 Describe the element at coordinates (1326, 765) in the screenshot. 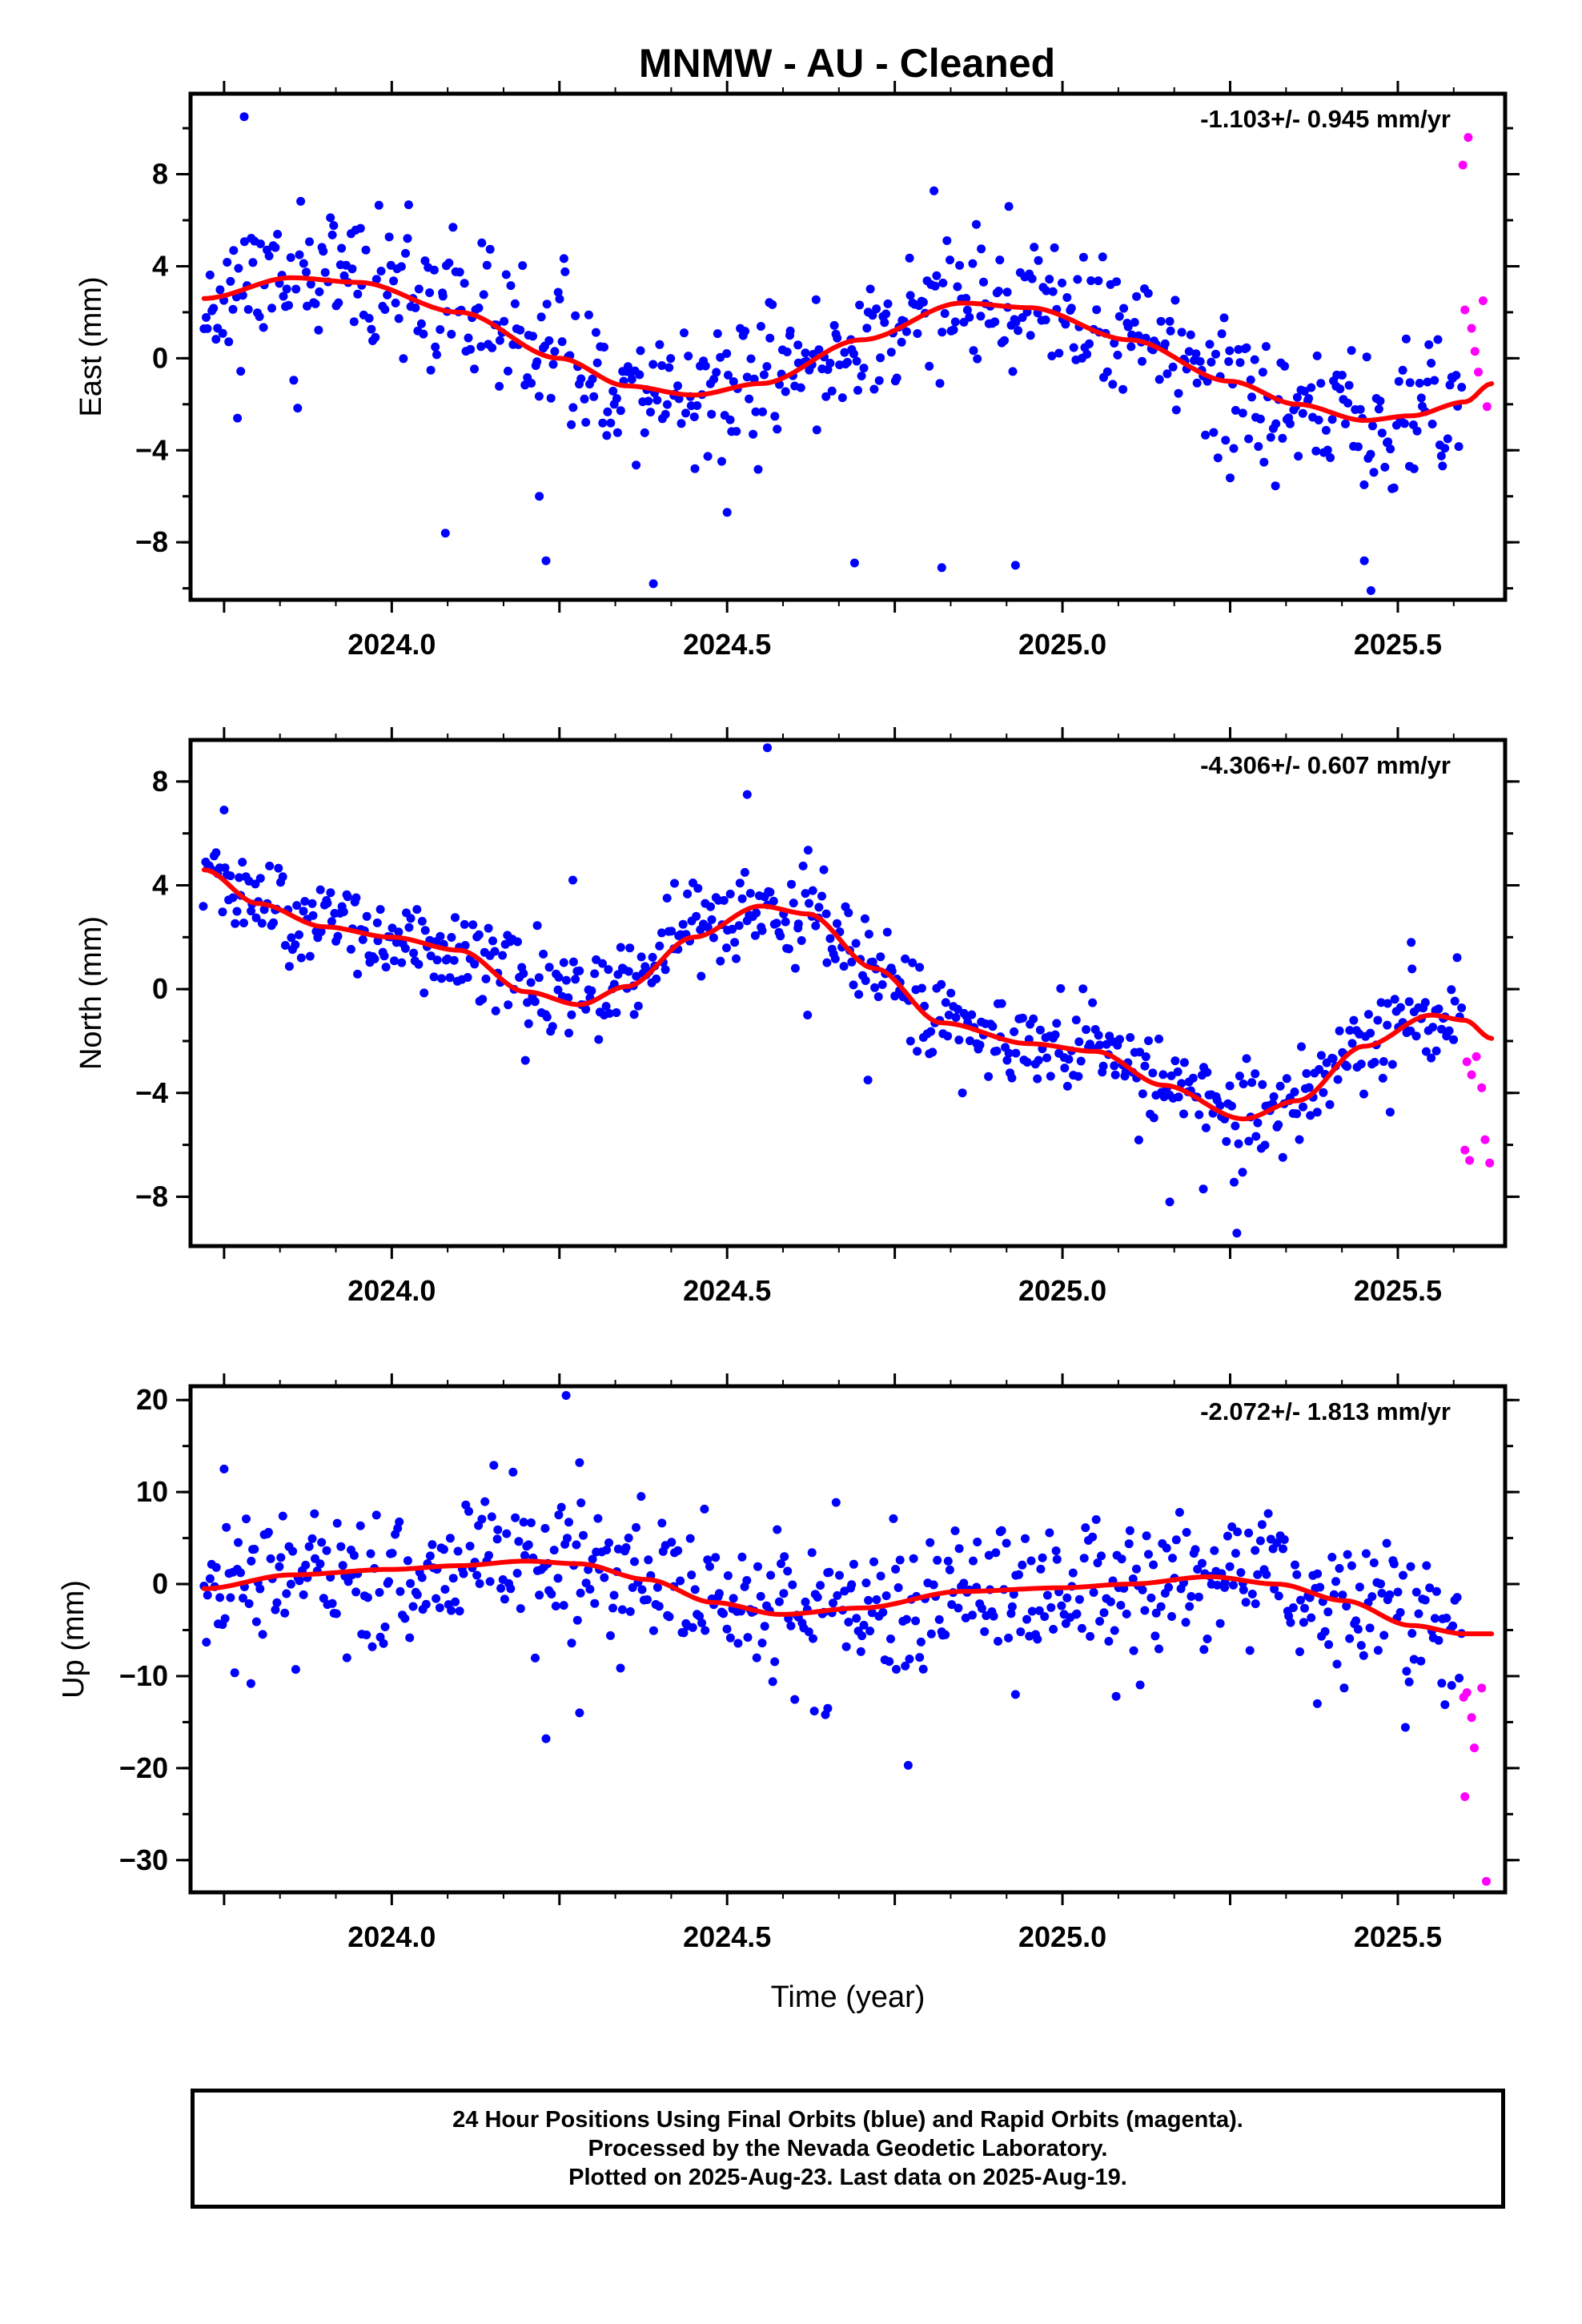

I see `velocity-rate-label: -4.306+/- 0.607 mm/yr` at that location.